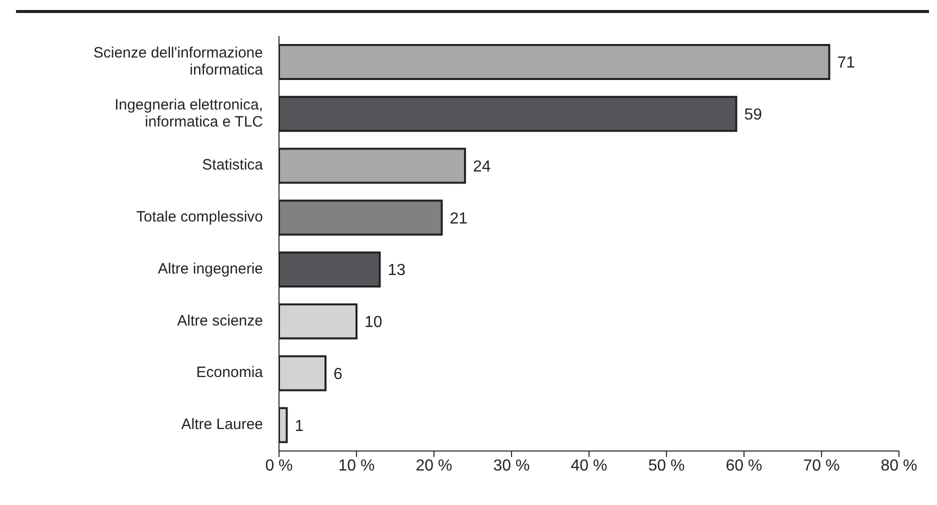 This screenshot has width=937, height=505. What do you see at coordinates (666, 465) in the screenshot?
I see `x-tick-label: 50 %` at bounding box center [666, 465].